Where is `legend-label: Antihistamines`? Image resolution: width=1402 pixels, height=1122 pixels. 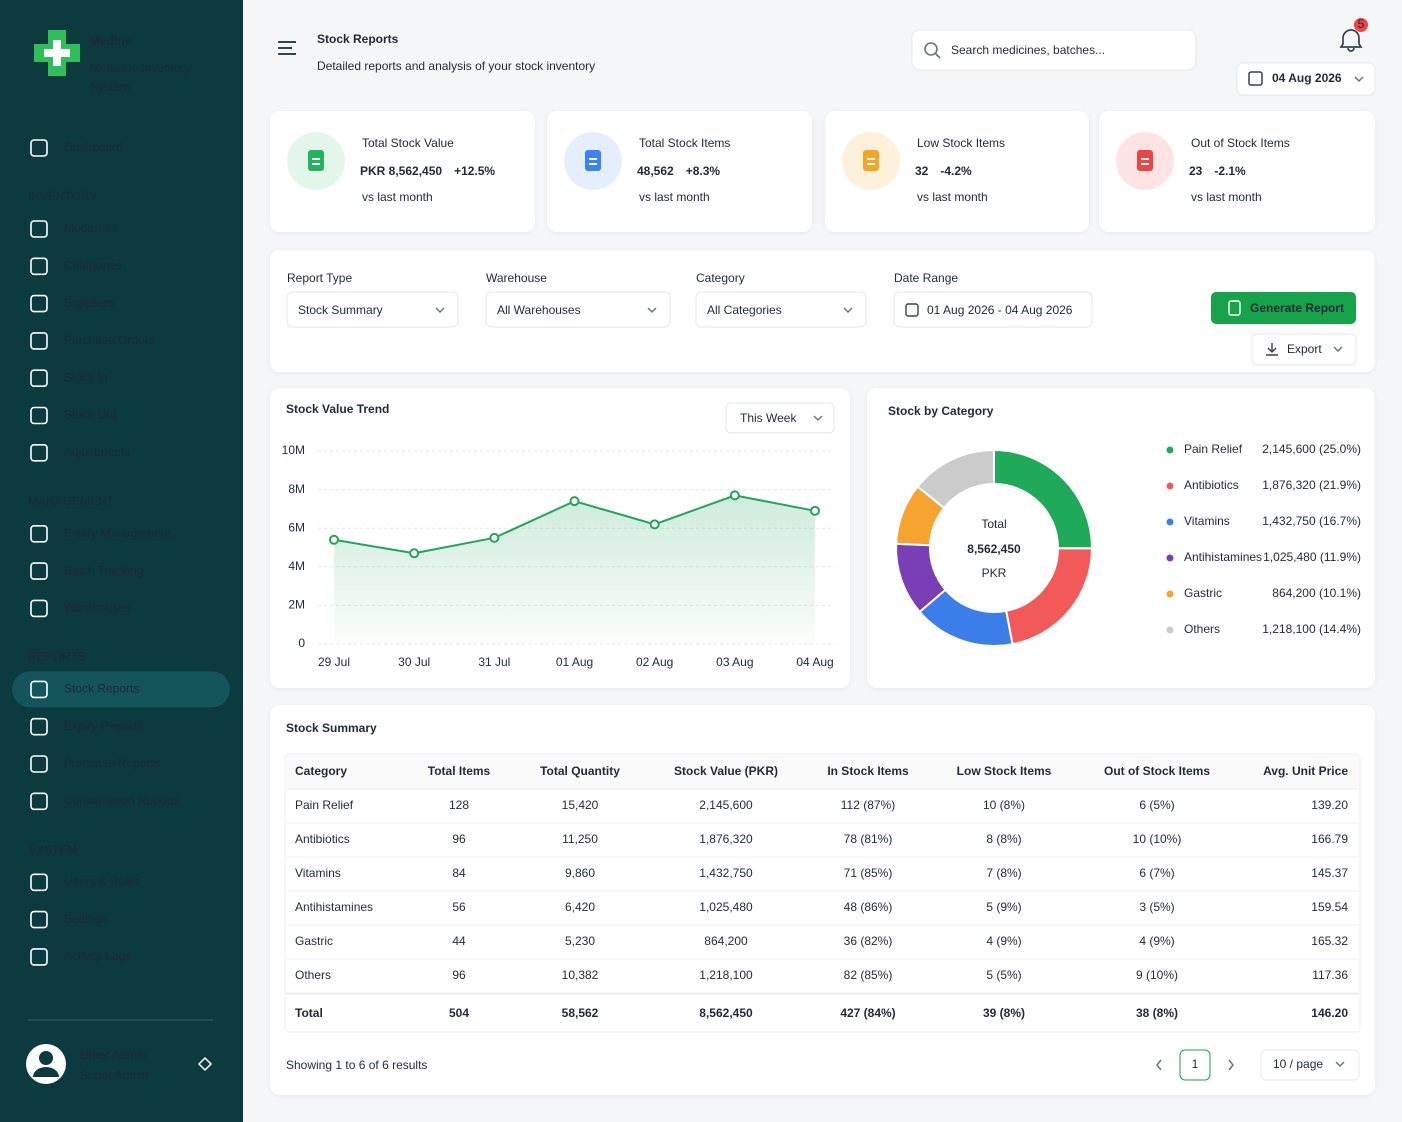 legend-label: Antihistamines is located at coordinates (1223, 557).